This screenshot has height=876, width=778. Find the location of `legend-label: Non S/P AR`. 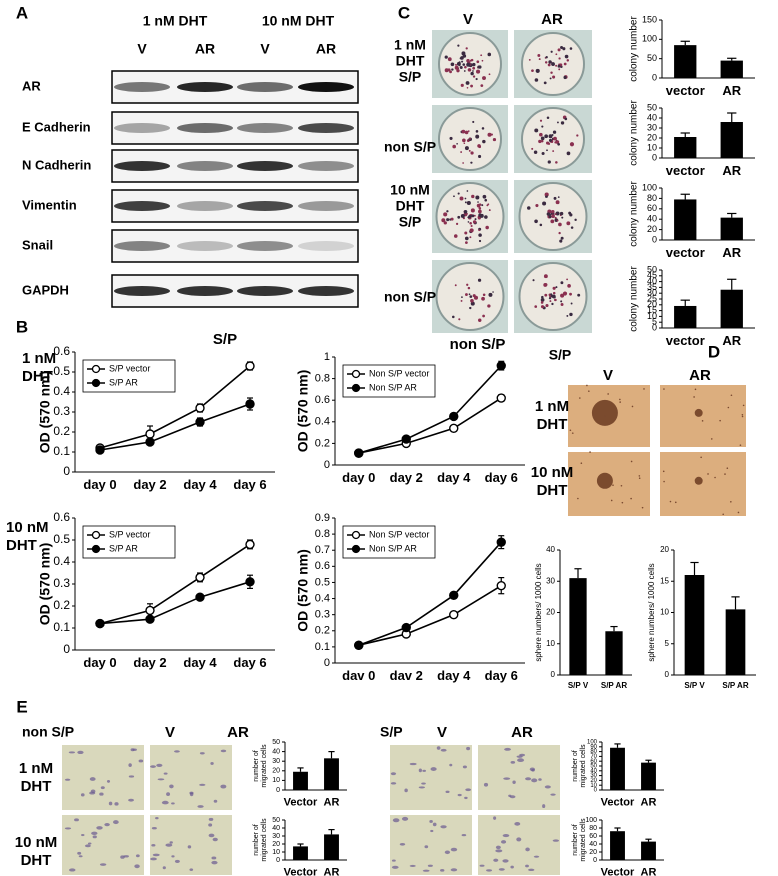

legend-label: Non S/P AR is located at coordinates (393, 387).